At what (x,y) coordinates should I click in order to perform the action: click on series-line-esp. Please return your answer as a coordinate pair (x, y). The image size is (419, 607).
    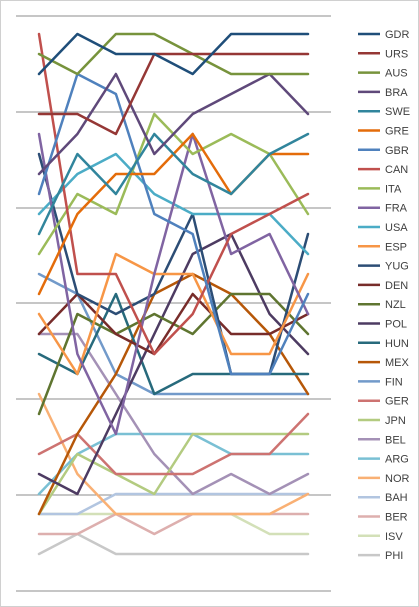
    Looking at the image, I should click on (173, 314).